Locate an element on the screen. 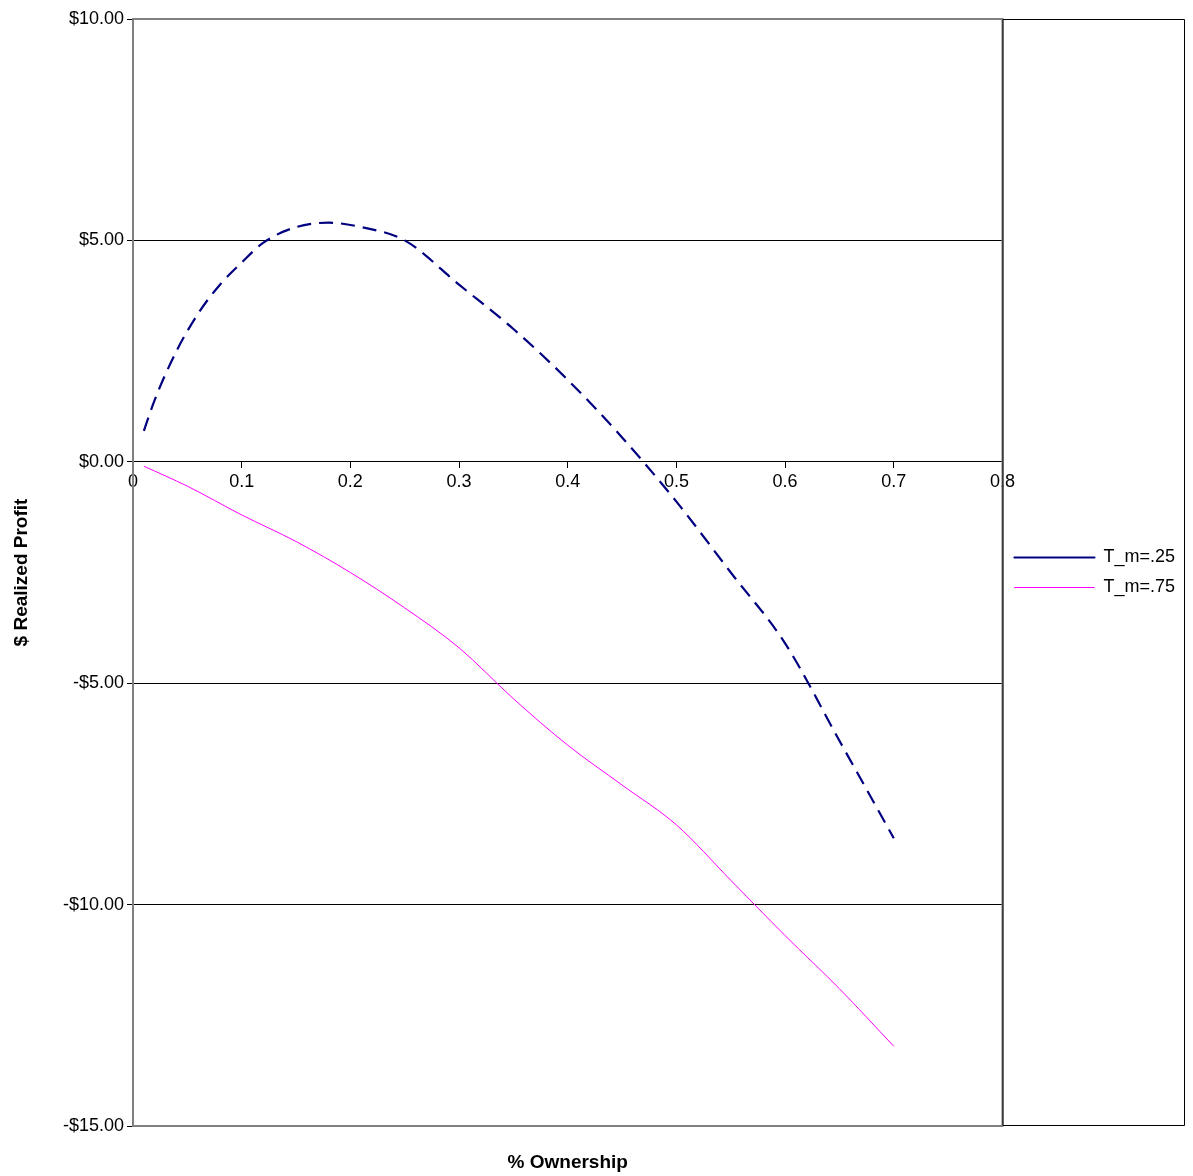  x-tick-label: 0.5 is located at coordinates (676, 480).